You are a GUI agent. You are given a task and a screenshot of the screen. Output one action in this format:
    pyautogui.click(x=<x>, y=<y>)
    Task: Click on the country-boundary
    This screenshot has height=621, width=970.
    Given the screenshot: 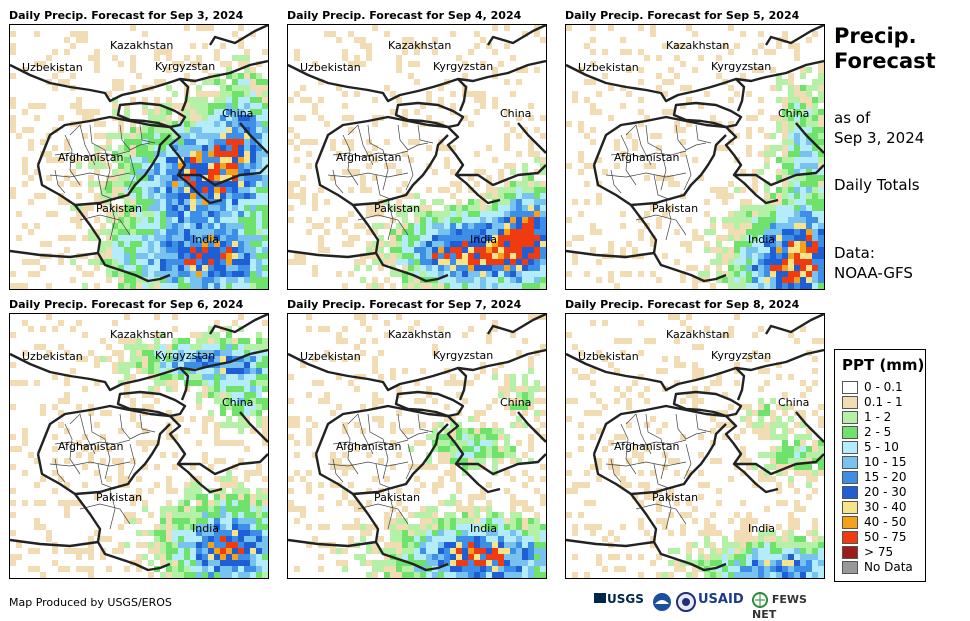 What is the action you would take?
    pyautogui.click(x=740, y=384)
    